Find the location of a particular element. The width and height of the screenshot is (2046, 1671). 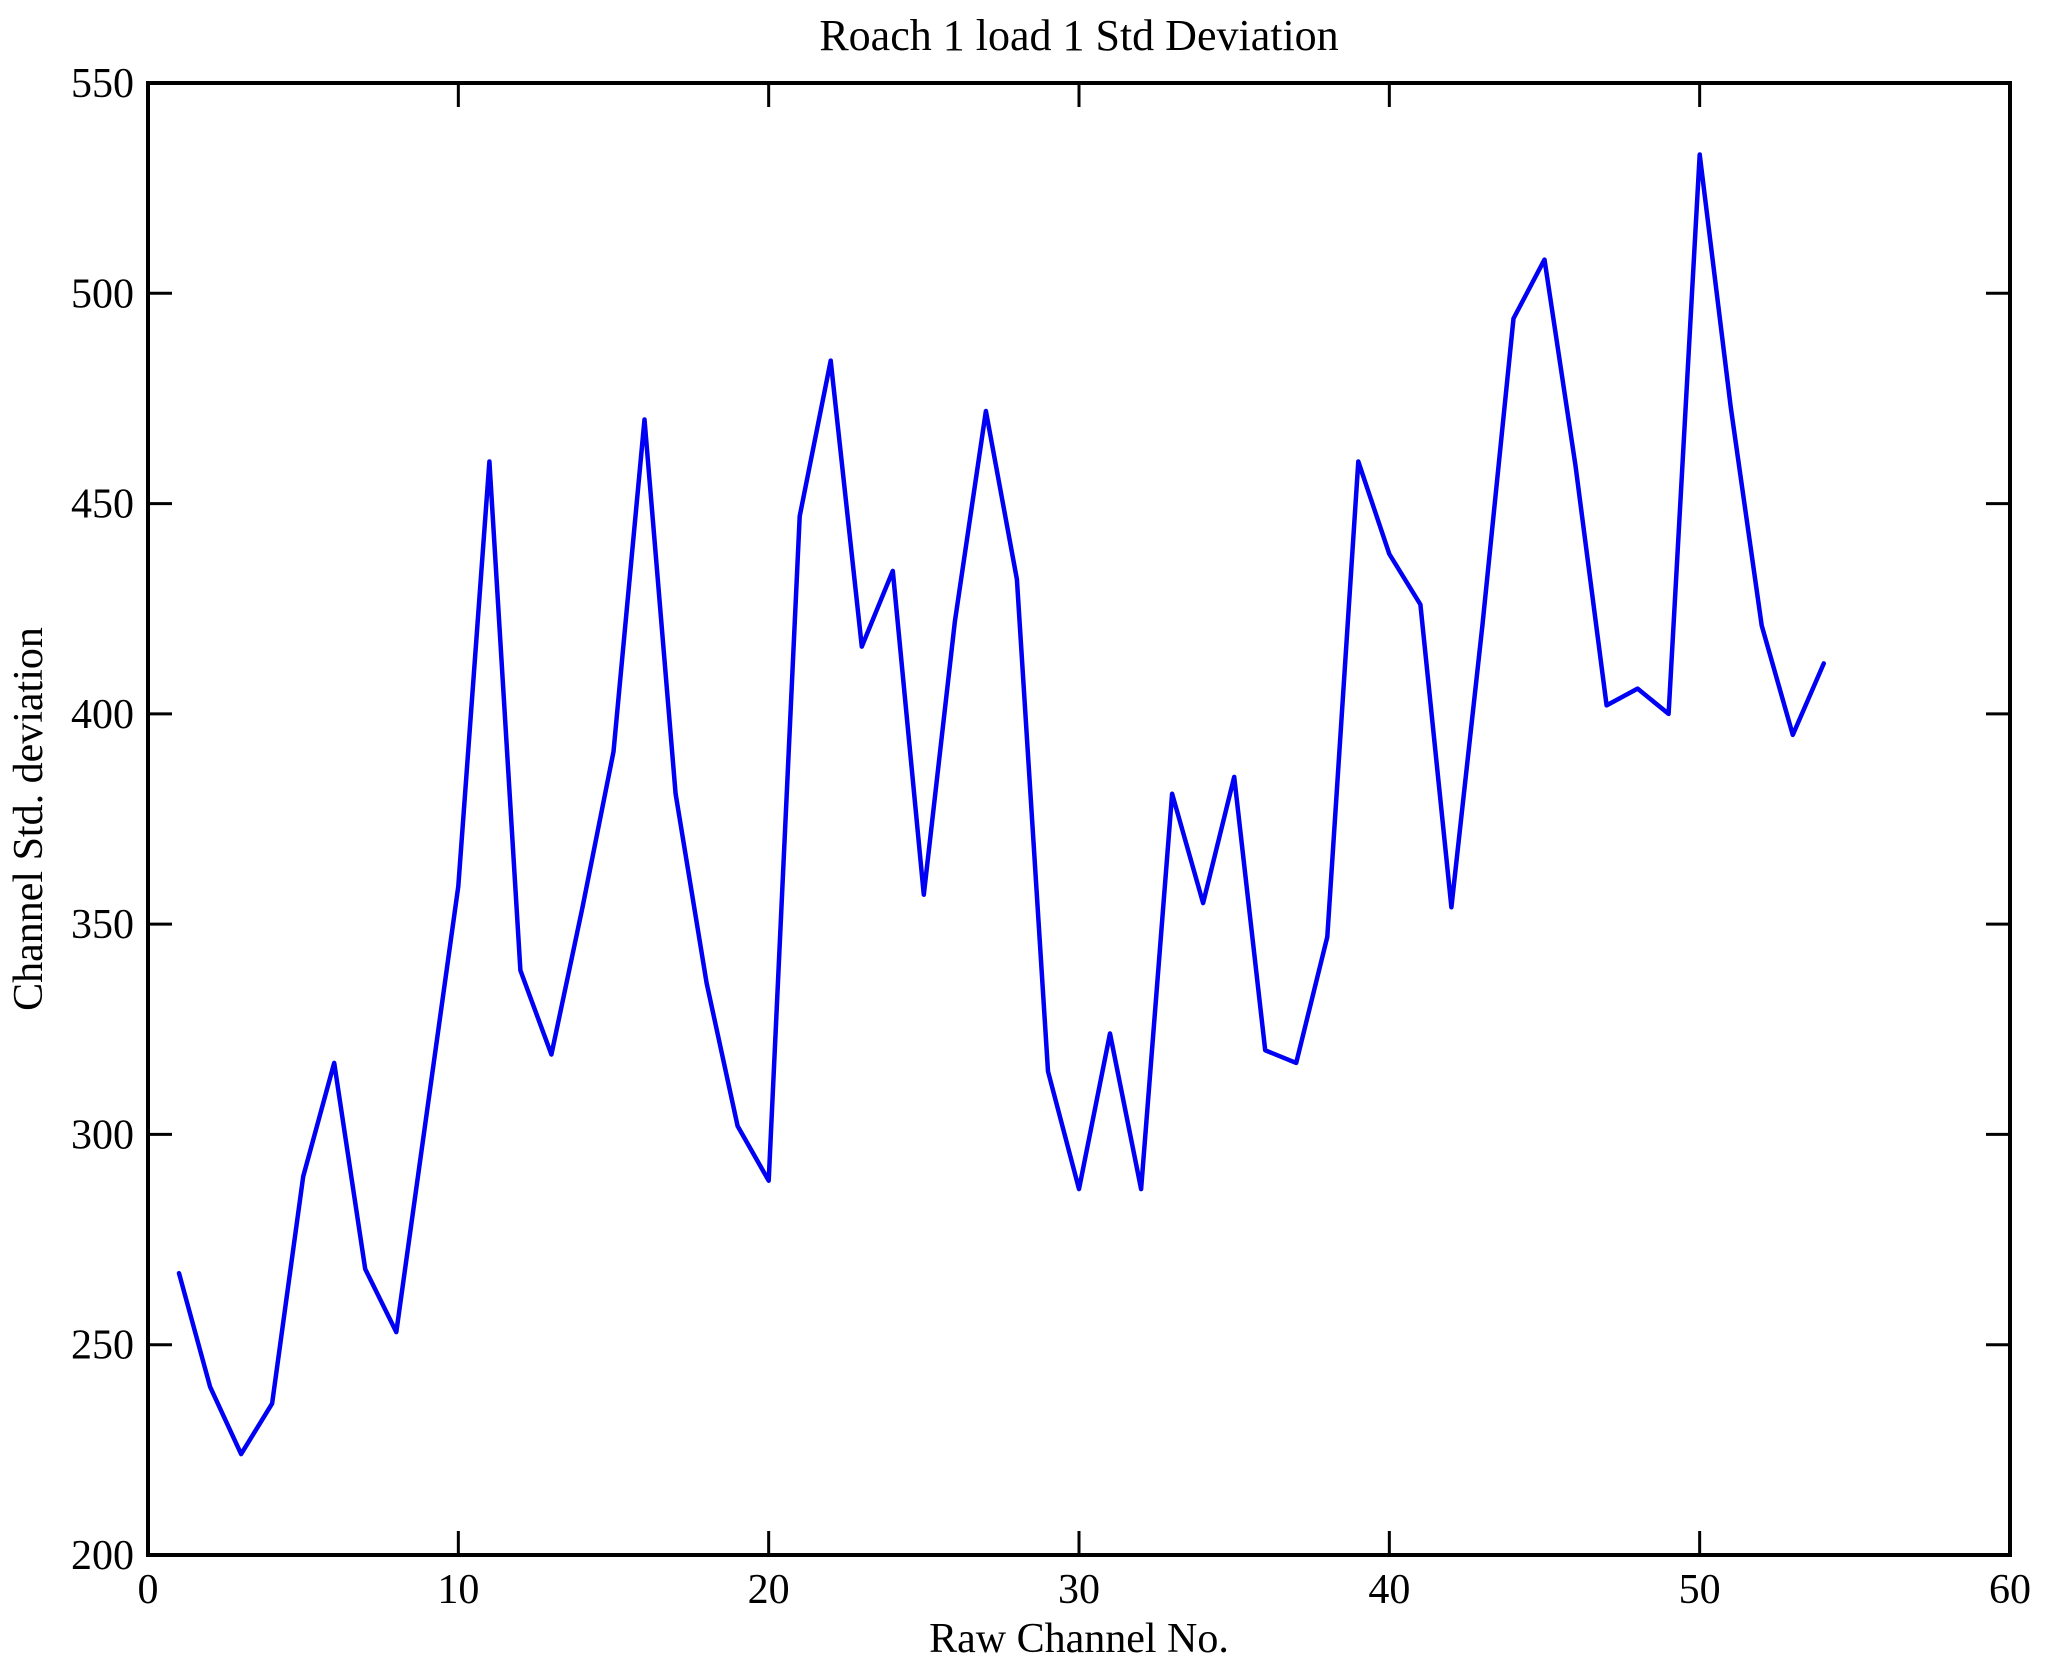

x-tick-label: 10 is located at coordinates (458, 1590).